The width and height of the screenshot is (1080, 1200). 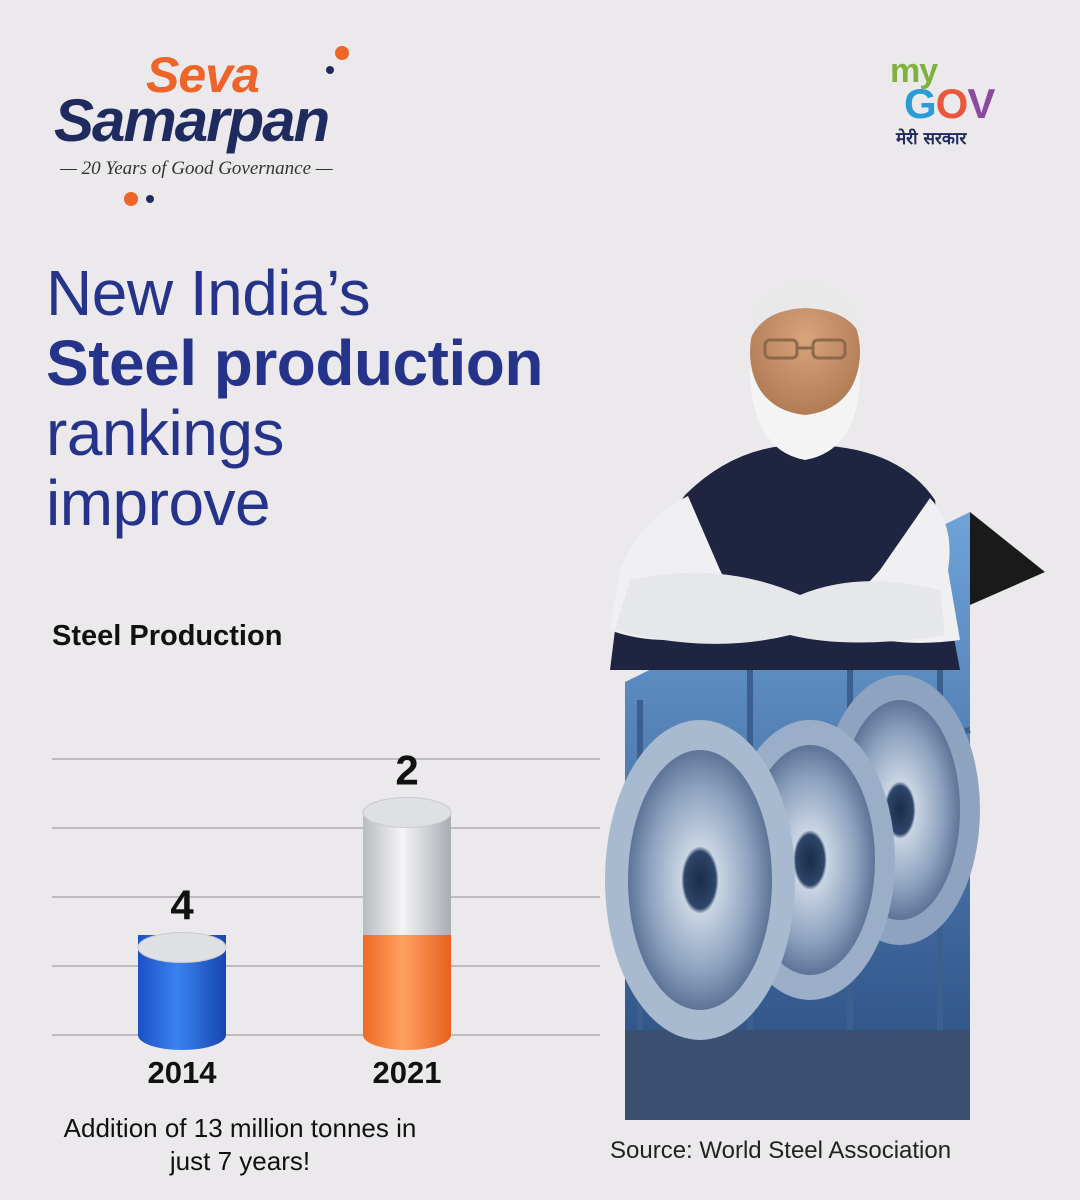 What do you see at coordinates (182, 905) in the screenshot?
I see `bar-value-label: 4` at bounding box center [182, 905].